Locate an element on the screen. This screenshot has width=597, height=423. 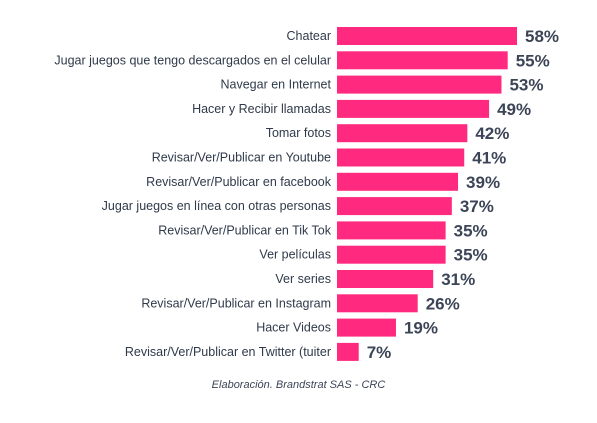
value-label: 26% is located at coordinates (443, 303).